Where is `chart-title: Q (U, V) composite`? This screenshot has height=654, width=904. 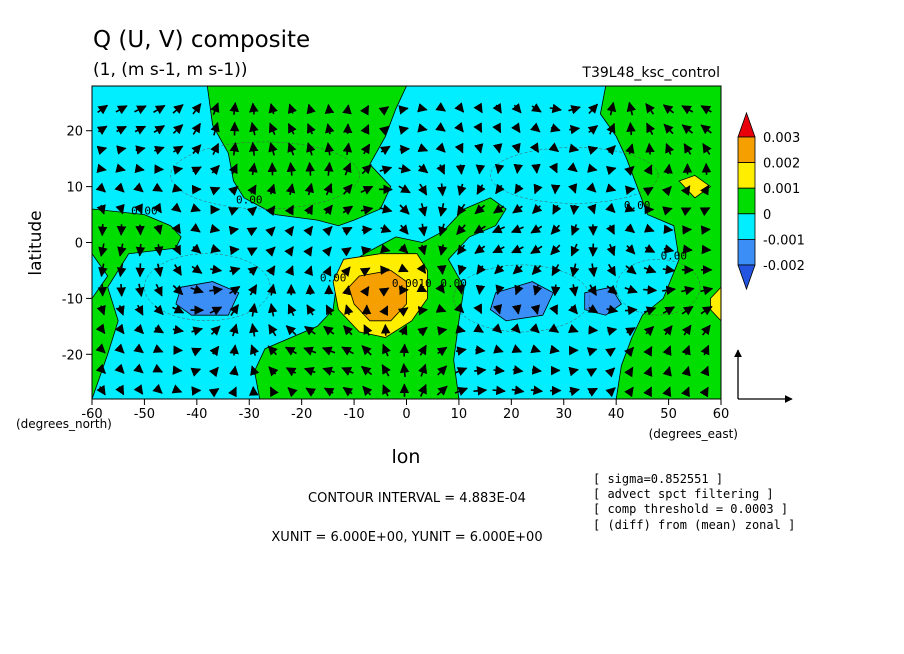
chart-title: Q (U, V) composite is located at coordinates (201, 40).